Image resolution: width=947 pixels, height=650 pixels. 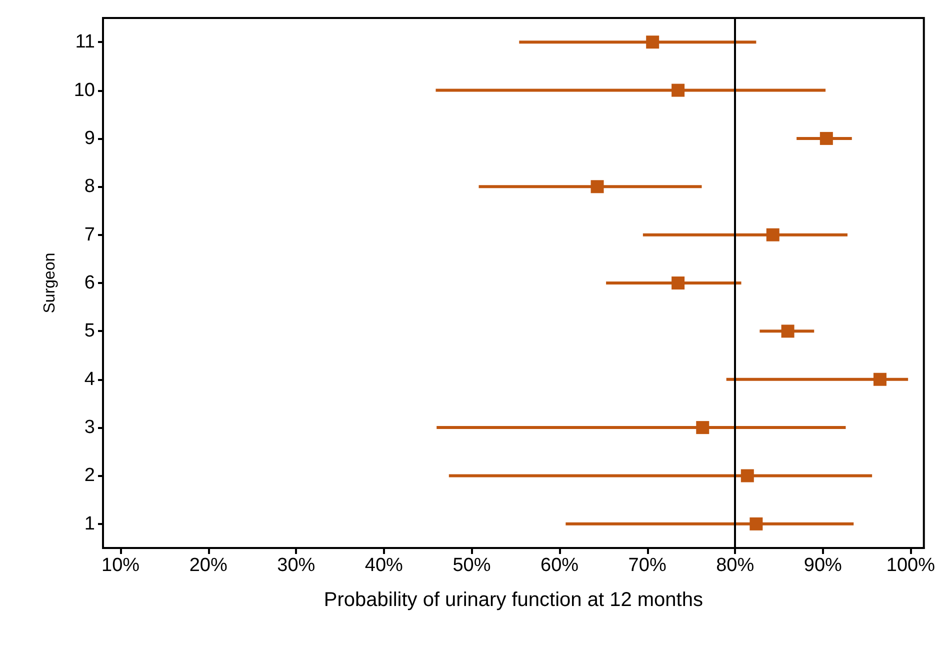 I want to click on y-tick-label: 5, so click(x=89, y=331).